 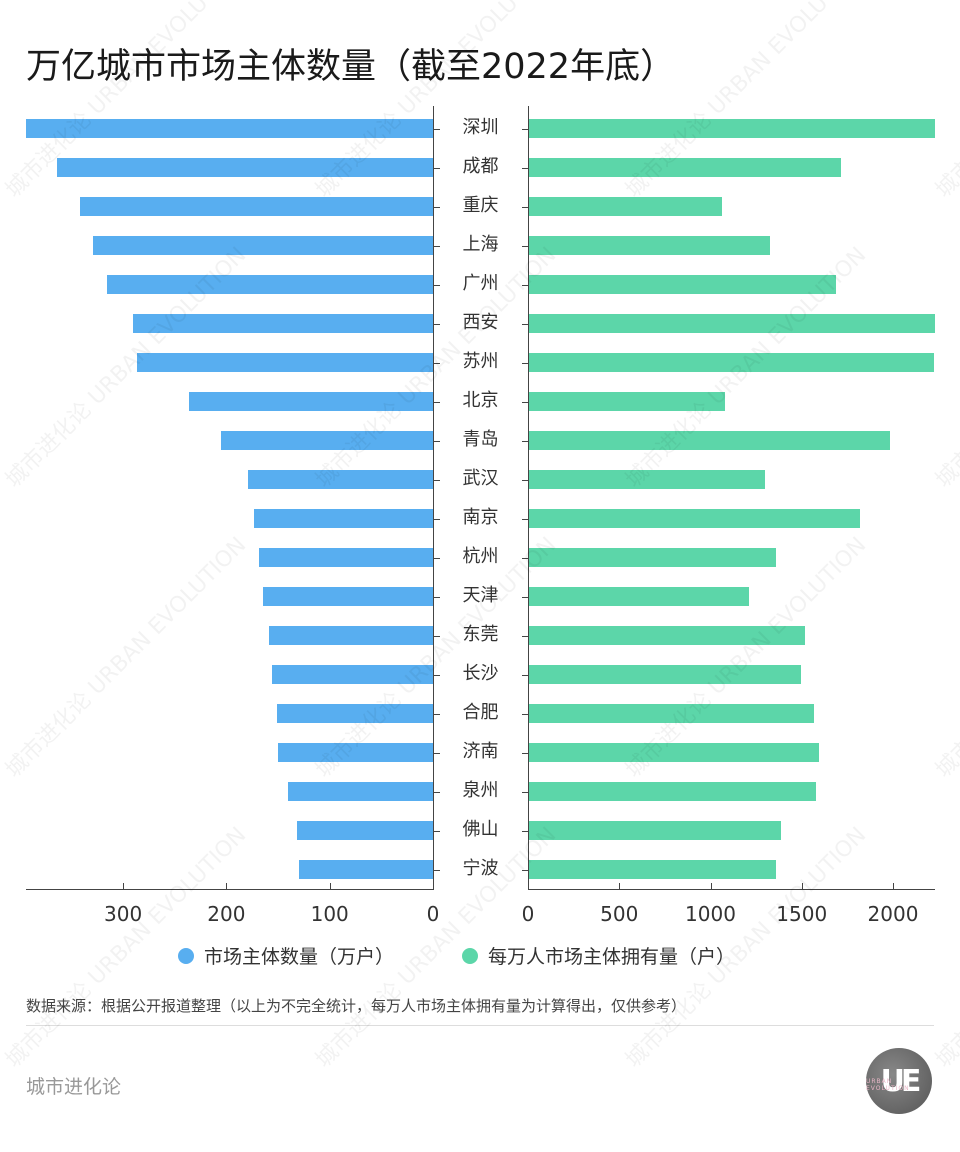 I want to click on legend-right: 每万人市场主体拥有量（户）, so click(x=598, y=955).